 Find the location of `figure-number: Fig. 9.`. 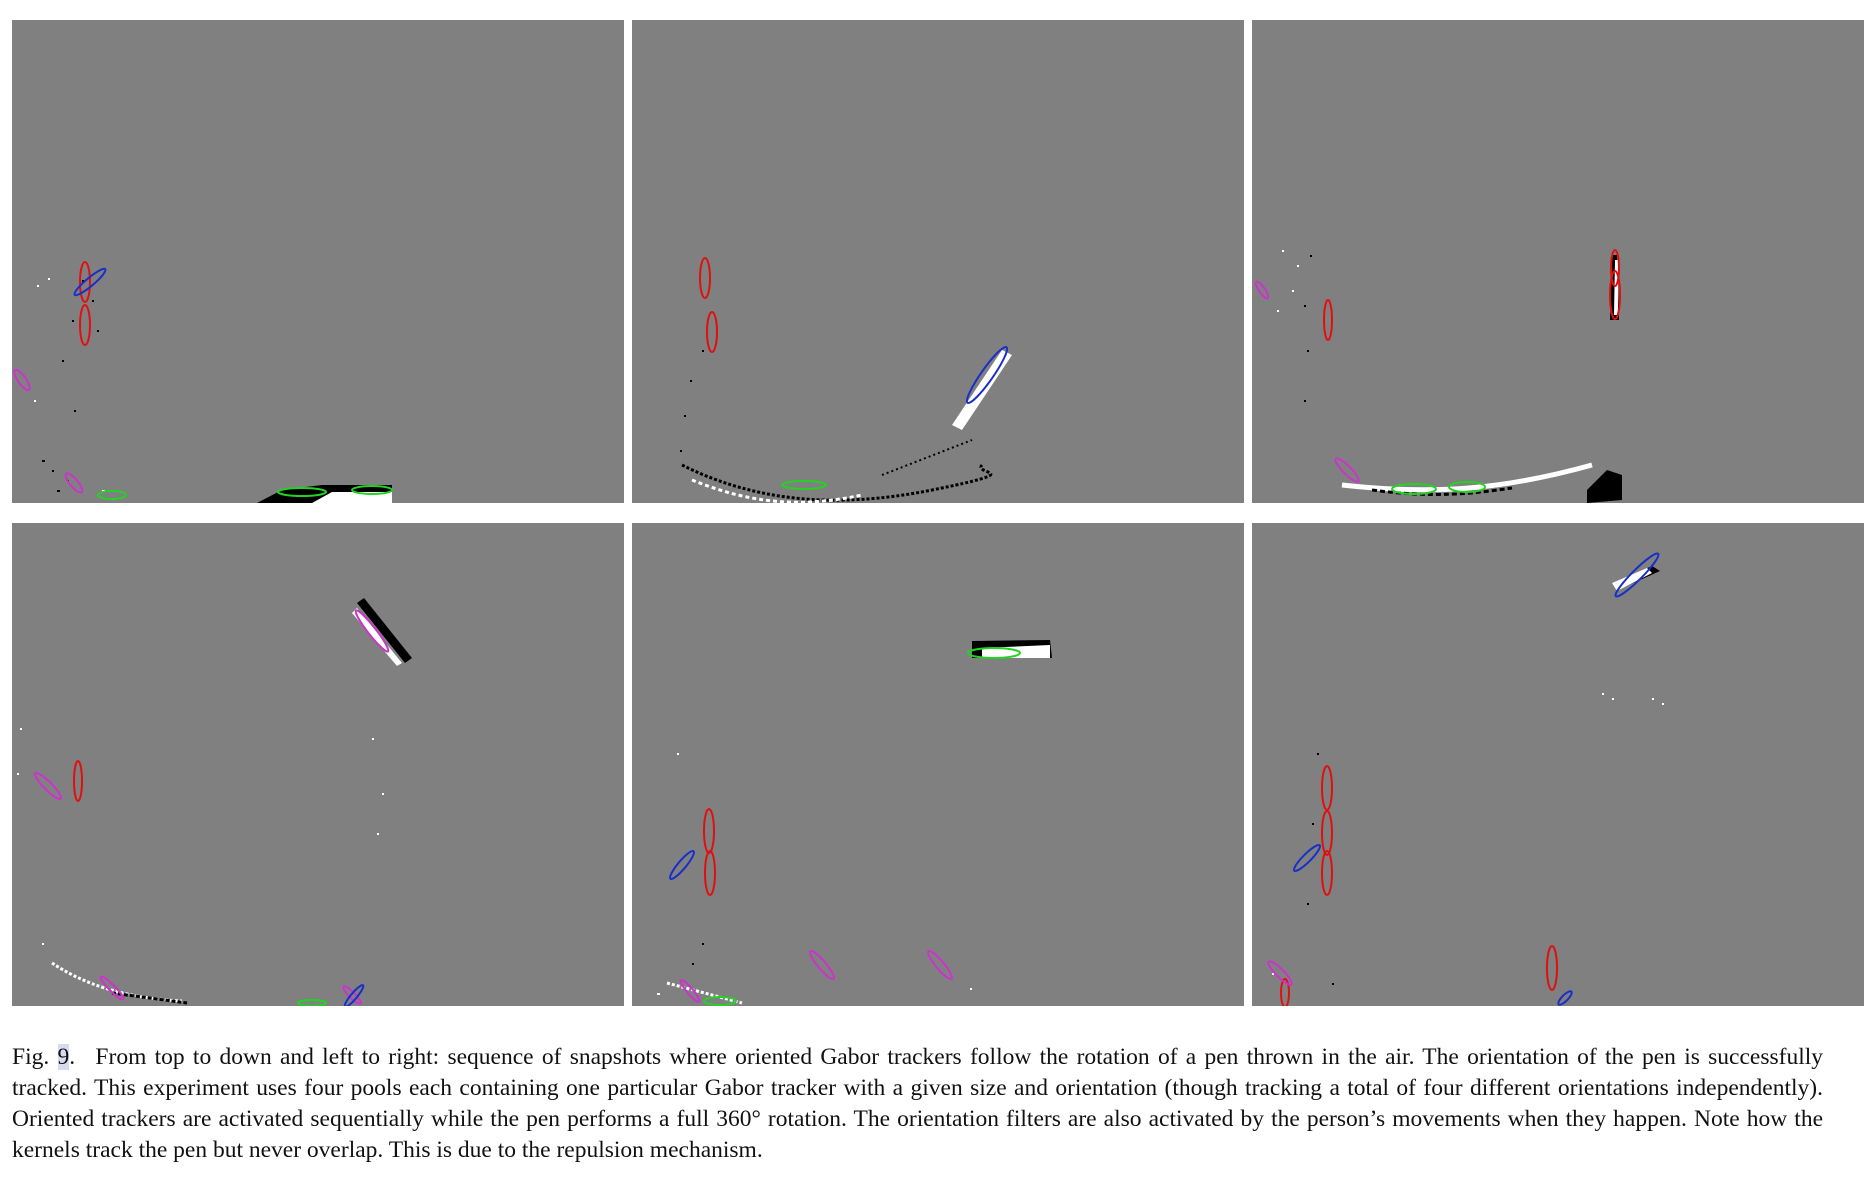

figure-number: Fig. 9. is located at coordinates (44, 1057).